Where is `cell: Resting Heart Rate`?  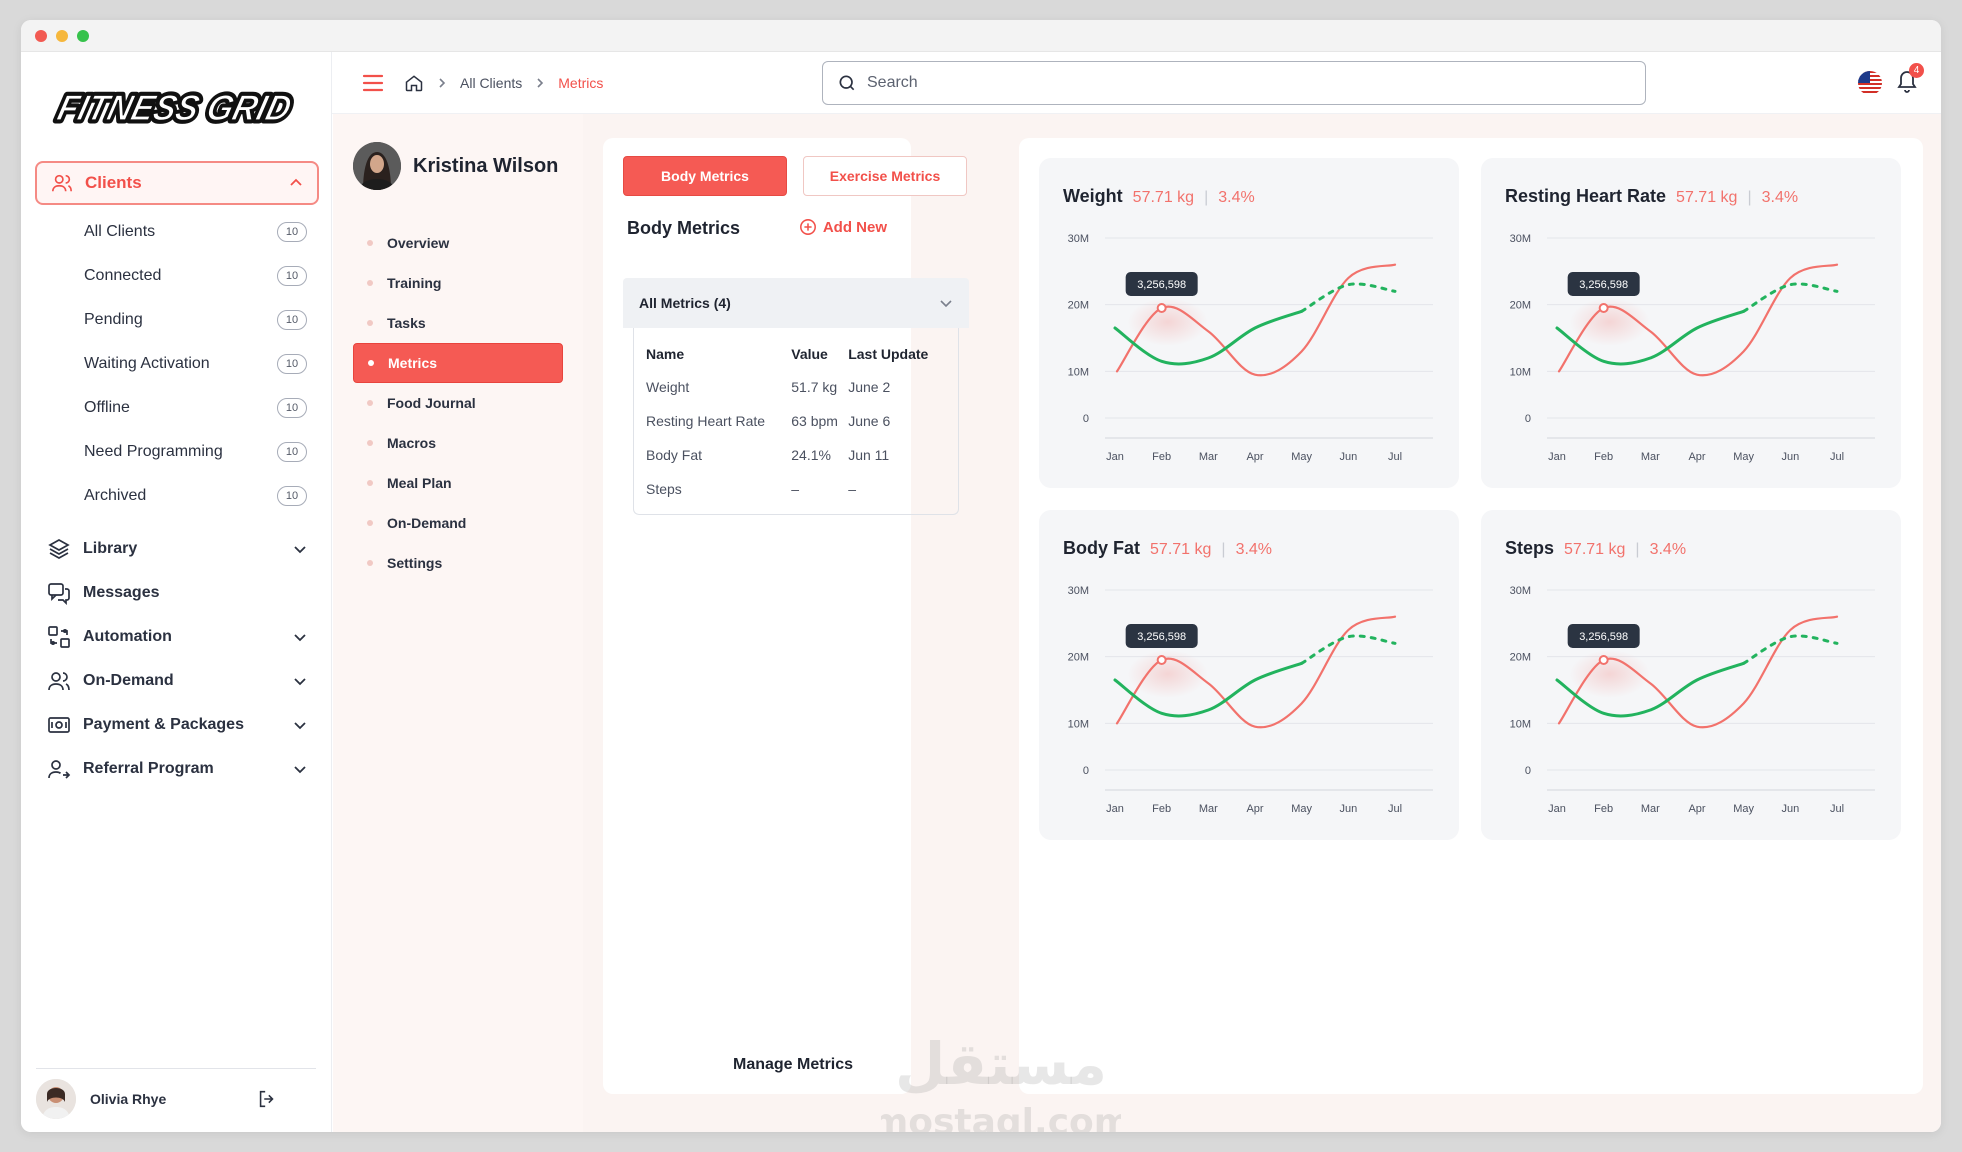 cell: Resting Heart Rate is located at coordinates (706, 421).